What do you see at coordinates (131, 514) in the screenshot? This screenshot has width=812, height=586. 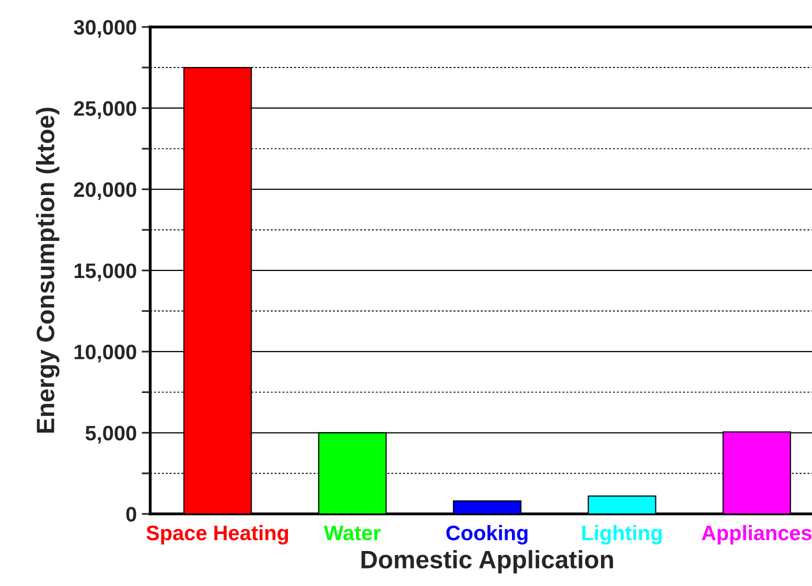 I see `y-tick-label: 0` at bounding box center [131, 514].